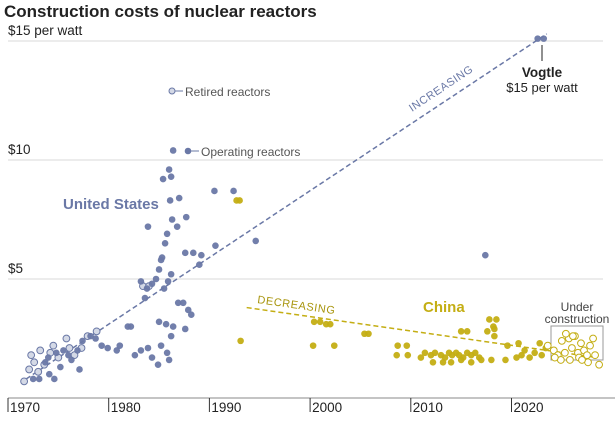 The image size is (615, 426). I want to click on y-tick-label: $5, so click(15, 268).